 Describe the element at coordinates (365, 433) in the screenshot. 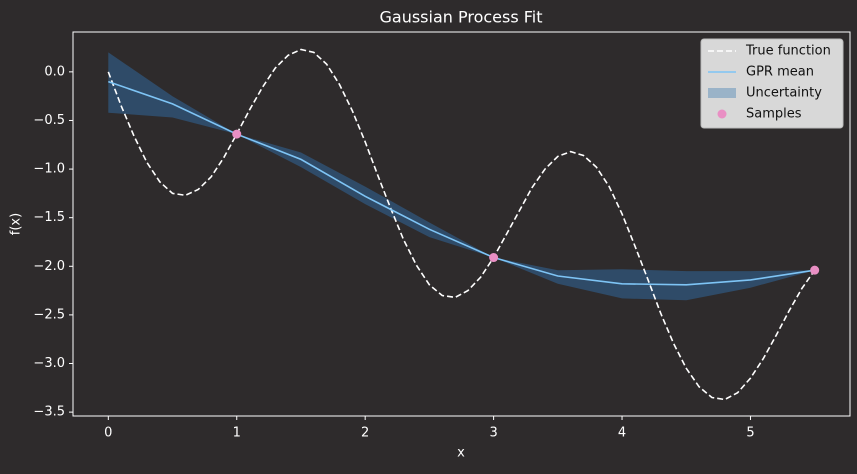

I see `x-tick-label: 2` at that location.